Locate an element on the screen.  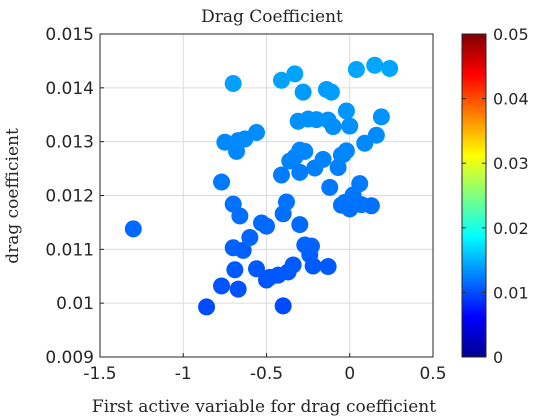
y-axis-ticks: 0.009 0.01 0.011 0.012 0.013 0.014 0.015 is located at coordinates (74, 196).